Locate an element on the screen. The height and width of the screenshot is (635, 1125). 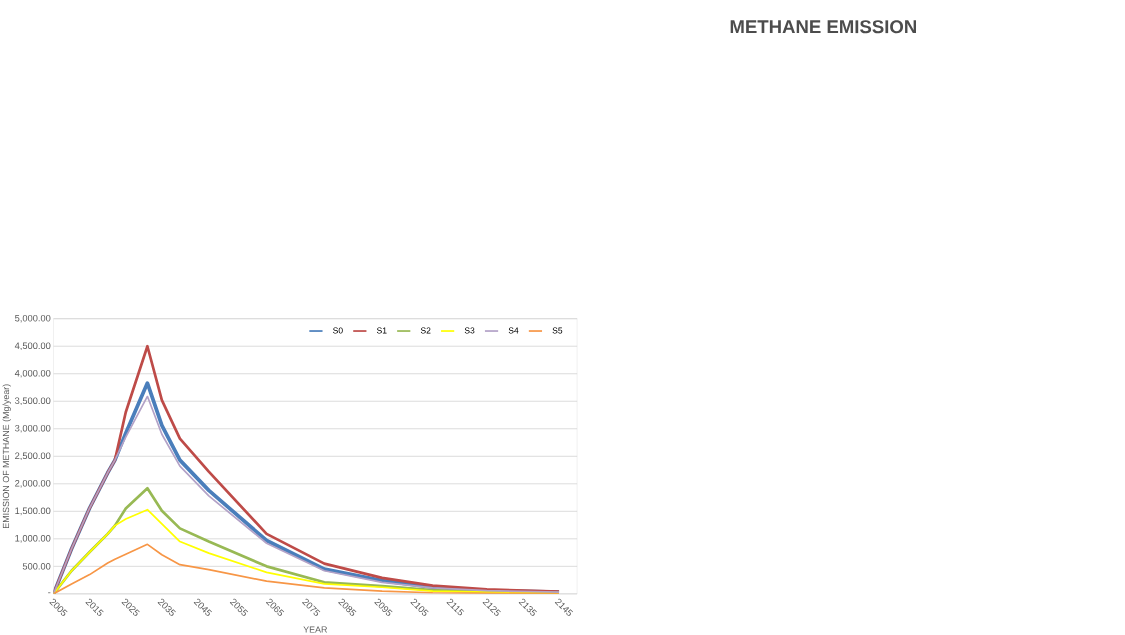
x-axis-title: YEAR is located at coordinates (315, 629).